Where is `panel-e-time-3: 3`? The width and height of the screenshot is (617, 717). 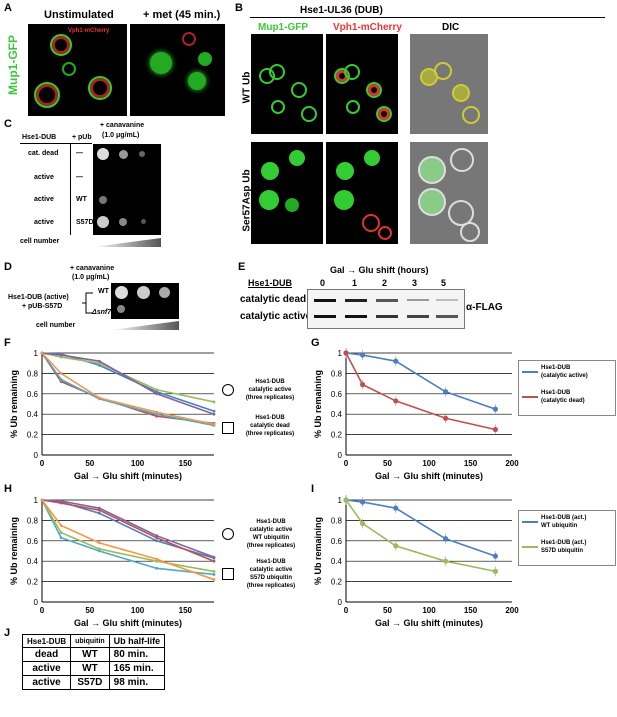 panel-e-time-3: 3 is located at coordinates (415, 283).